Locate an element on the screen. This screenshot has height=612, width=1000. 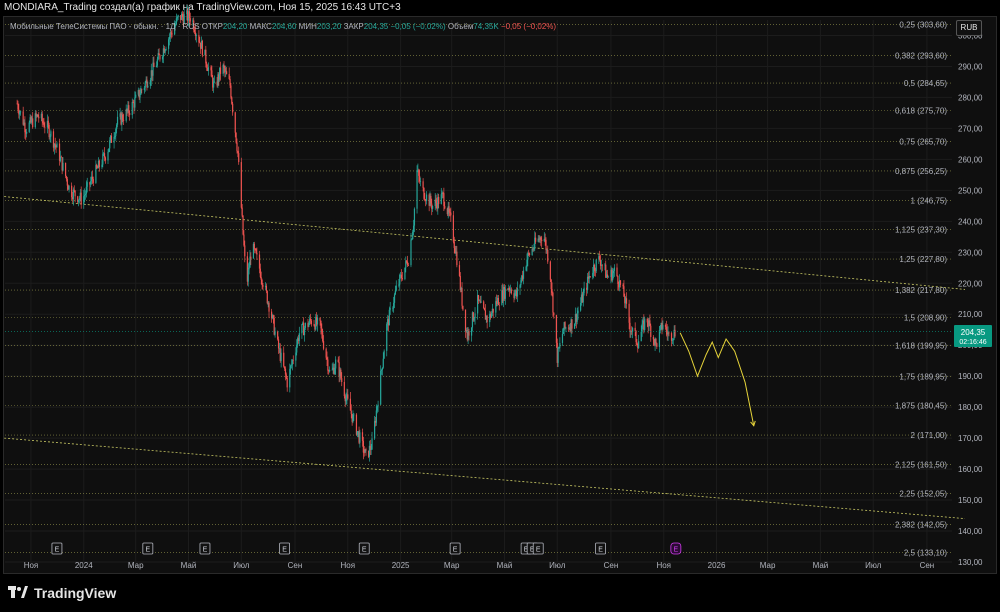
legend-open-value: 204,20 is located at coordinates (235, 26).